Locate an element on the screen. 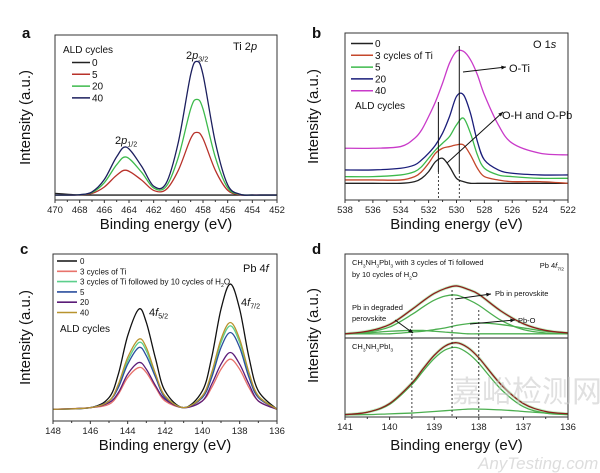  annotation-part: s is located at coordinates (554, 45).